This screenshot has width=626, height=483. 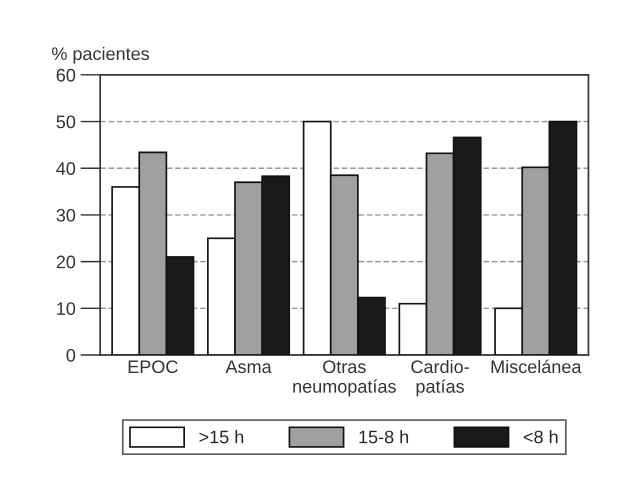 What do you see at coordinates (66, 215) in the screenshot?
I see `y-tick-label: 30` at bounding box center [66, 215].